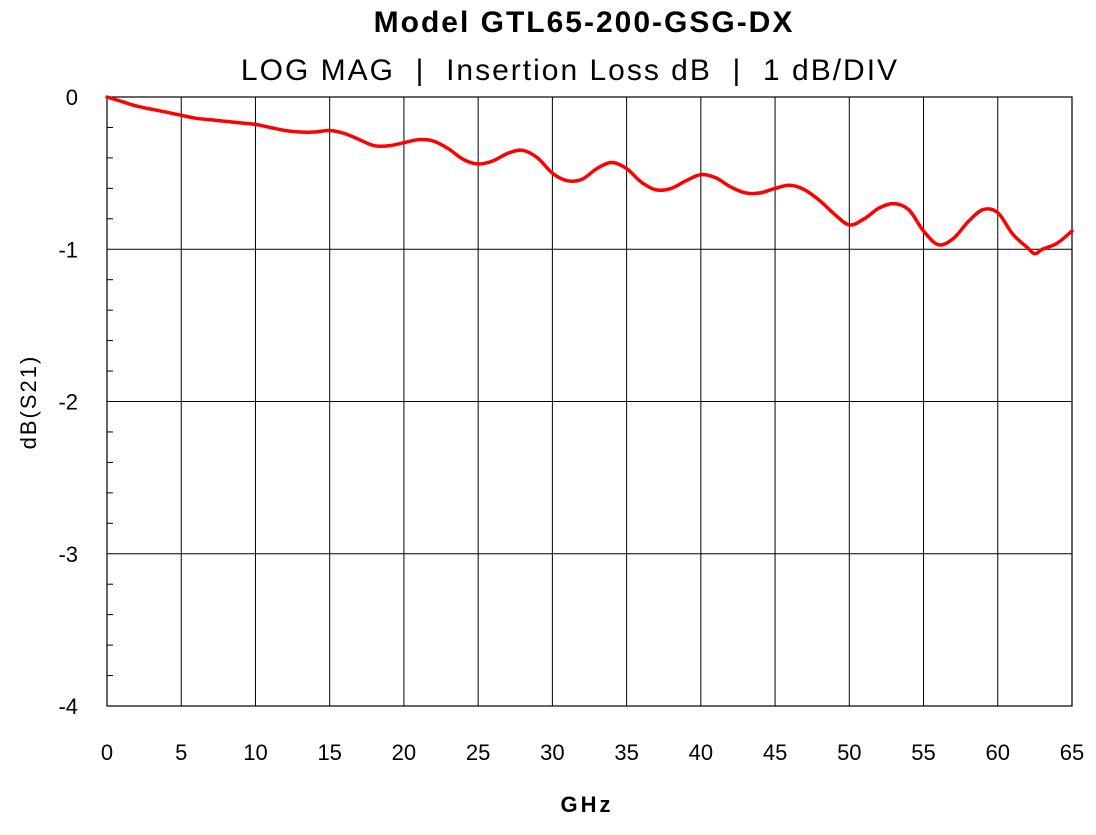 Image resolution: width=1096 pixels, height=835 pixels. What do you see at coordinates (626, 752) in the screenshot?
I see `x-tick-label: 35` at bounding box center [626, 752].